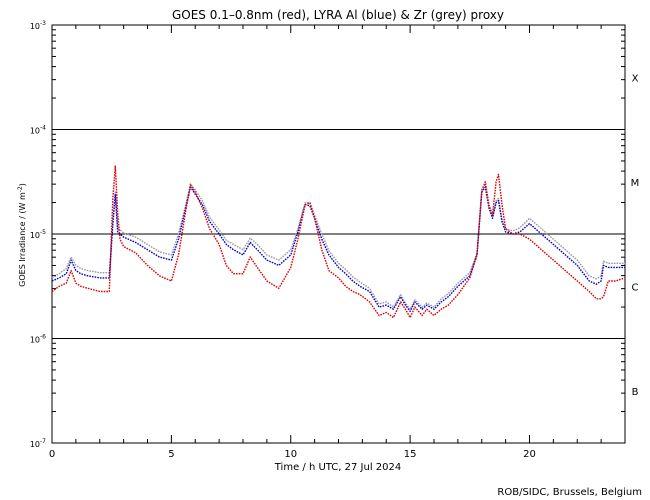 The height and width of the screenshot is (500, 650). What do you see at coordinates (20, 189) in the screenshot?
I see `y-axis-label-sup: -2` at bounding box center [20, 189].